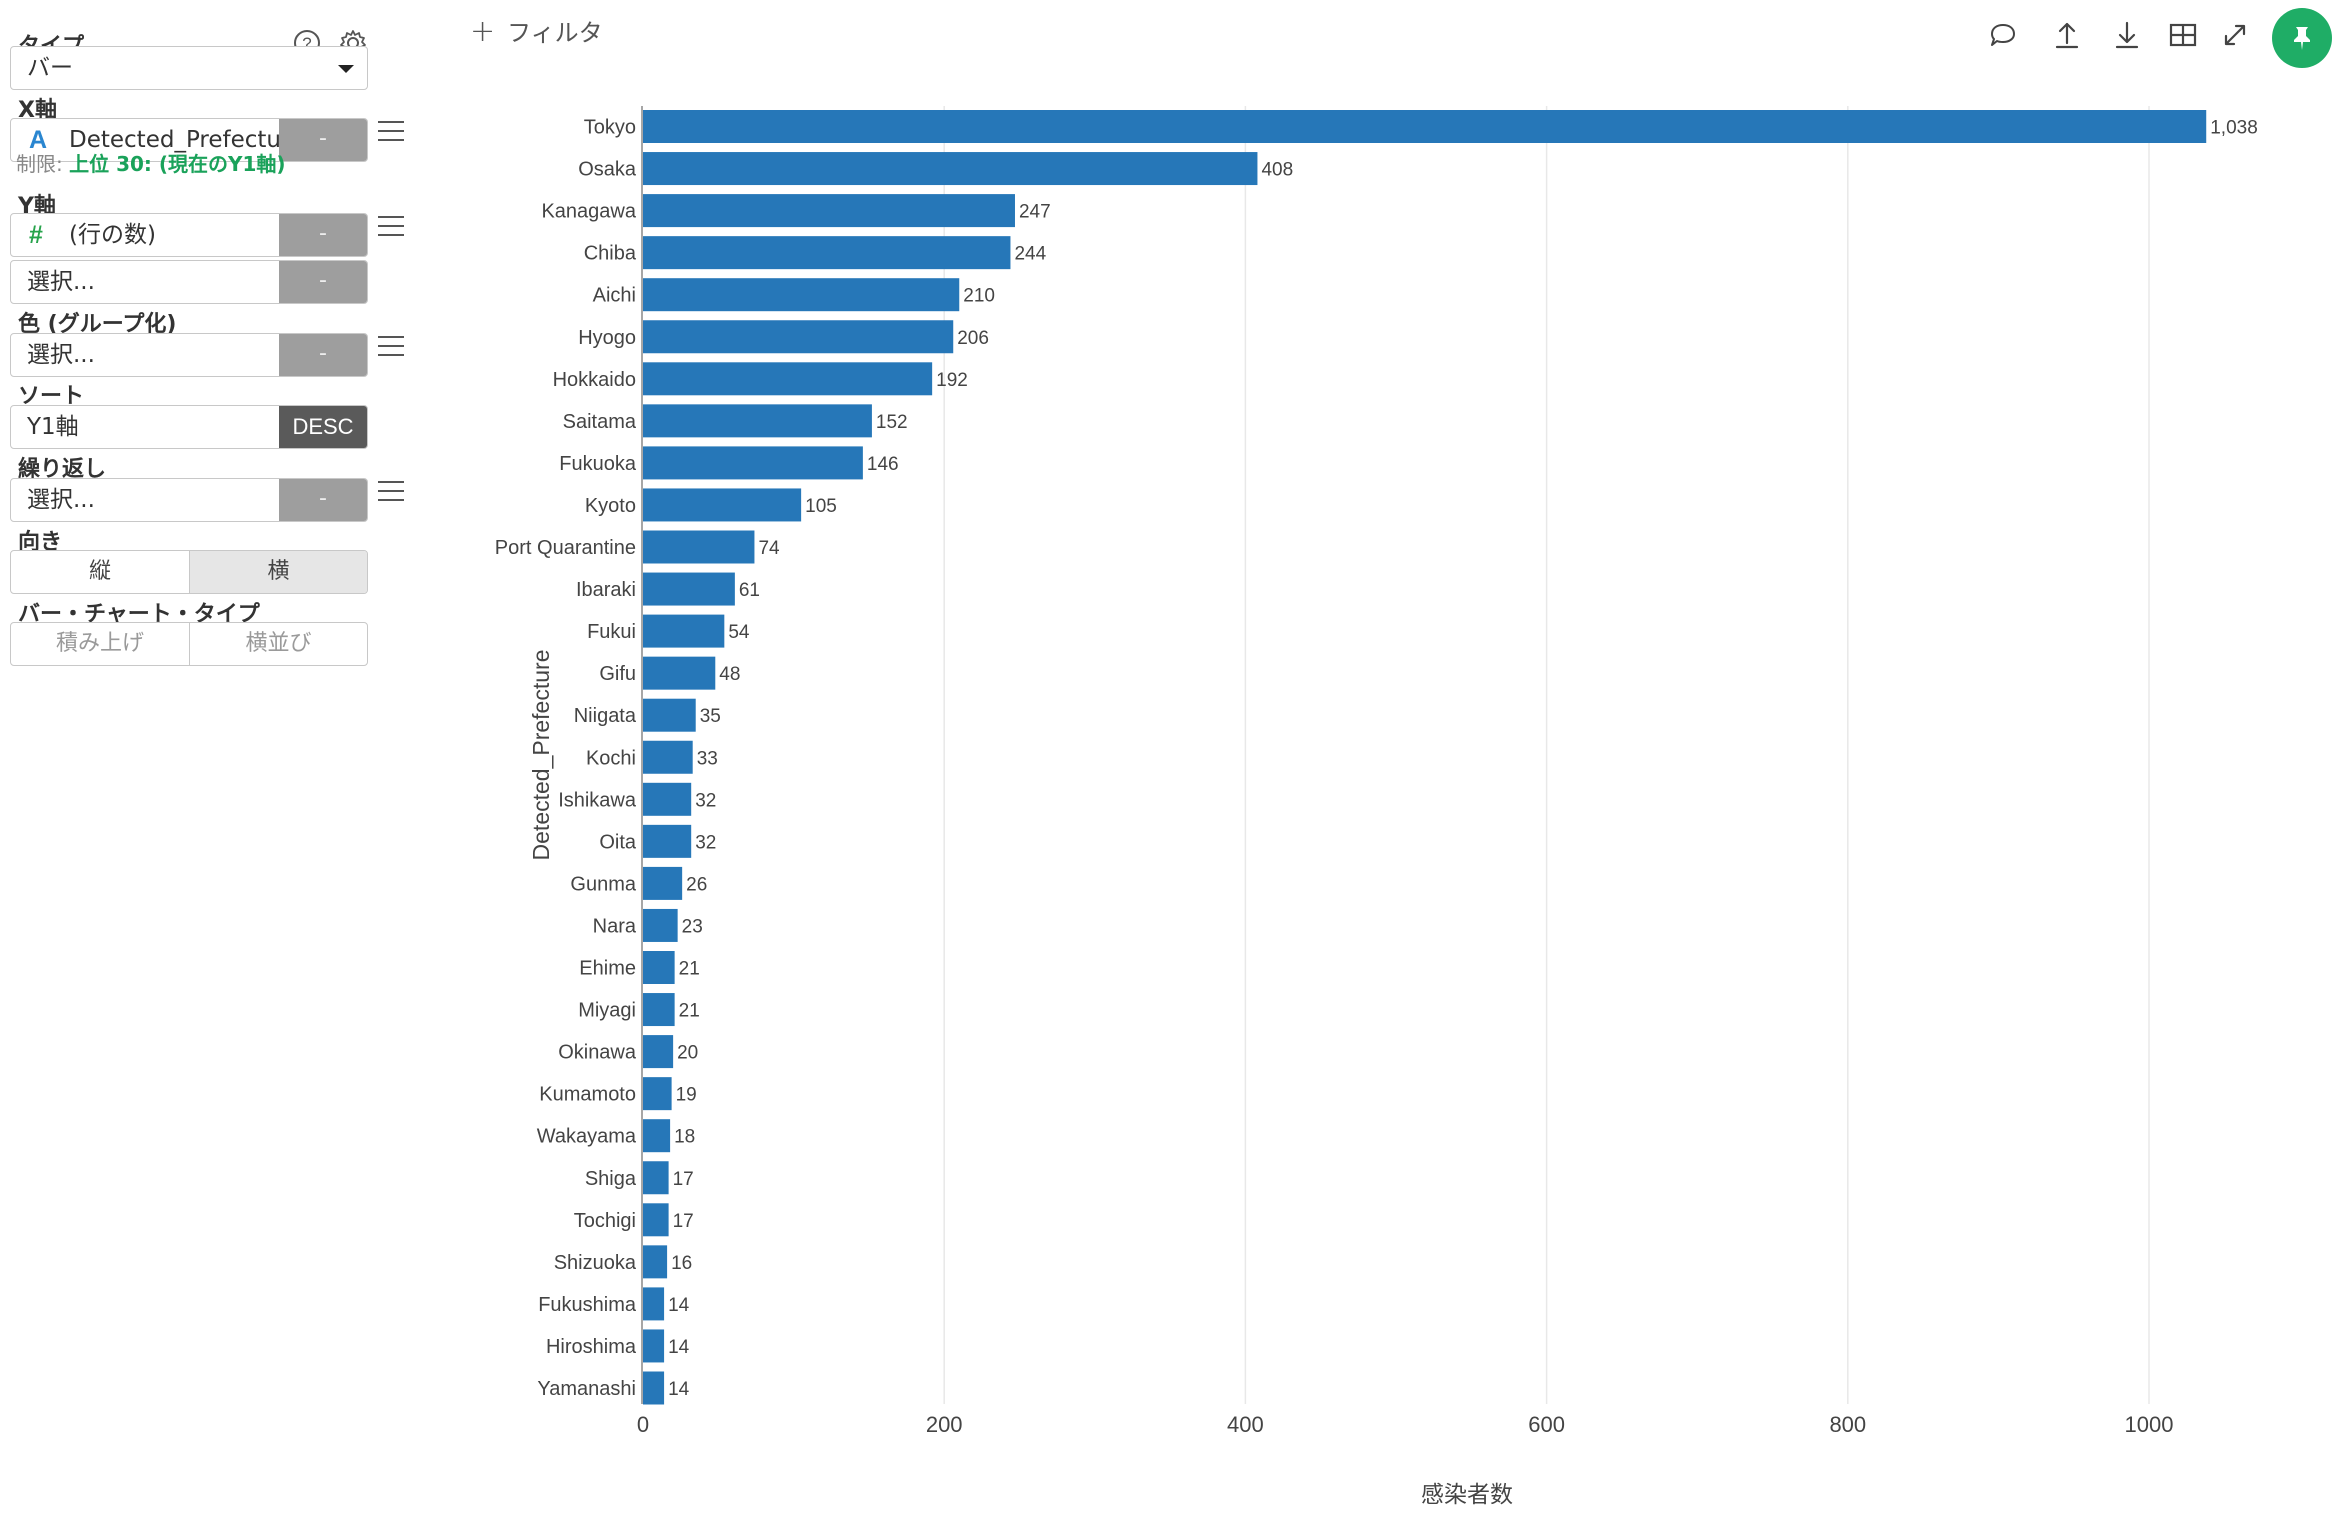  What do you see at coordinates (323, 500) in the screenshot?
I see `repeat-remove-button: -` at bounding box center [323, 500].